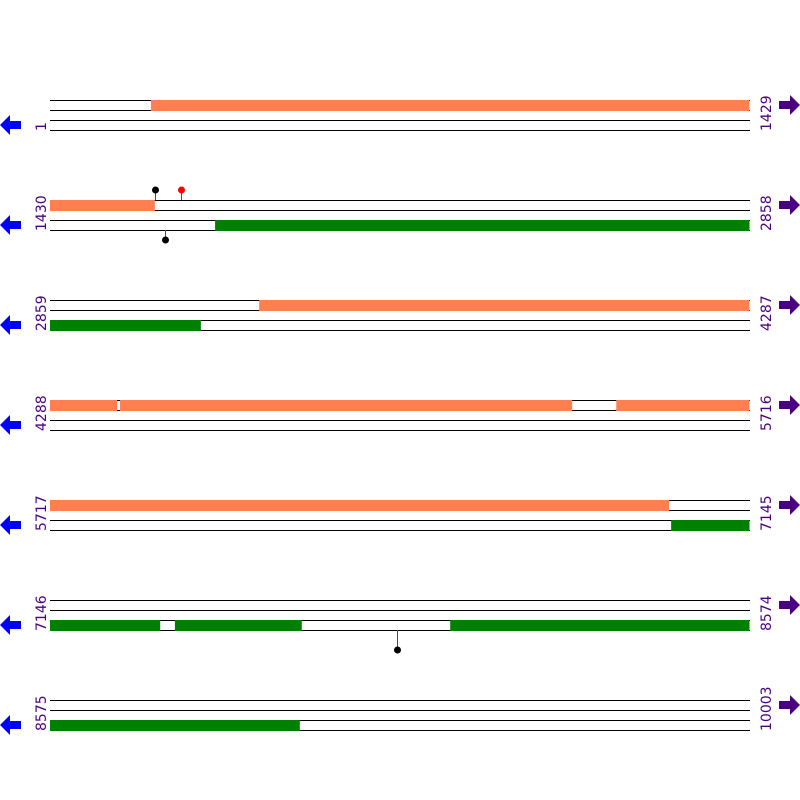 The height and width of the screenshot is (800, 800). What do you see at coordinates (42, 213) in the screenshot?
I see `row-start-label: 1430` at bounding box center [42, 213].